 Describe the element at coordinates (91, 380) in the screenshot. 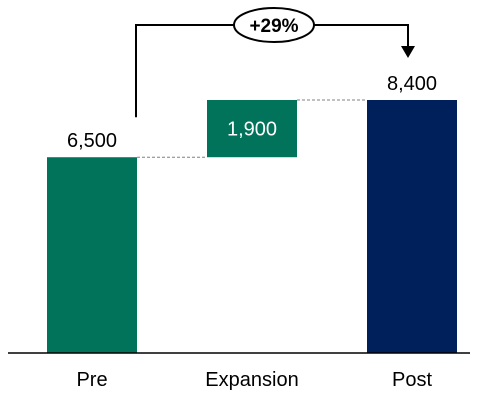

I see `category-label-pre: Pre` at that location.